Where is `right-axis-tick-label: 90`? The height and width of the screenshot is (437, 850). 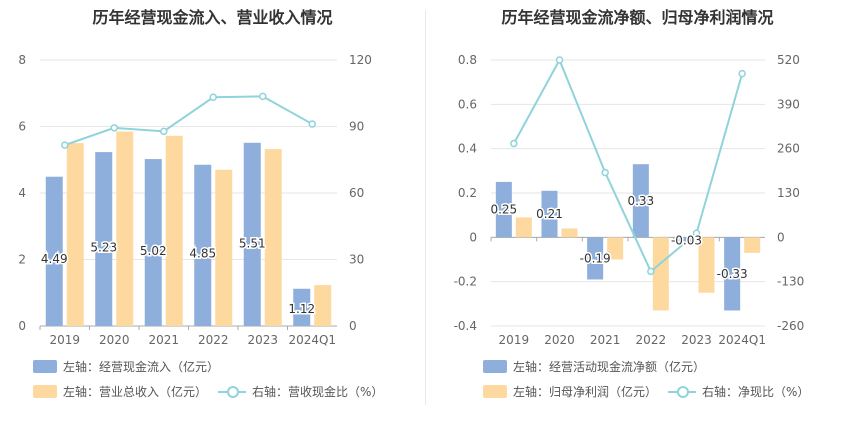
right-axis-tick-label: 90 is located at coordinates (356, 127).